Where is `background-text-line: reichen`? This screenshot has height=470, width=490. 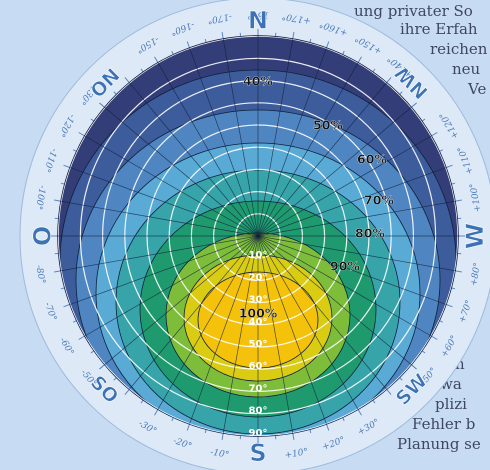 background-text-line: reichen is located at coordinates (459, 49).